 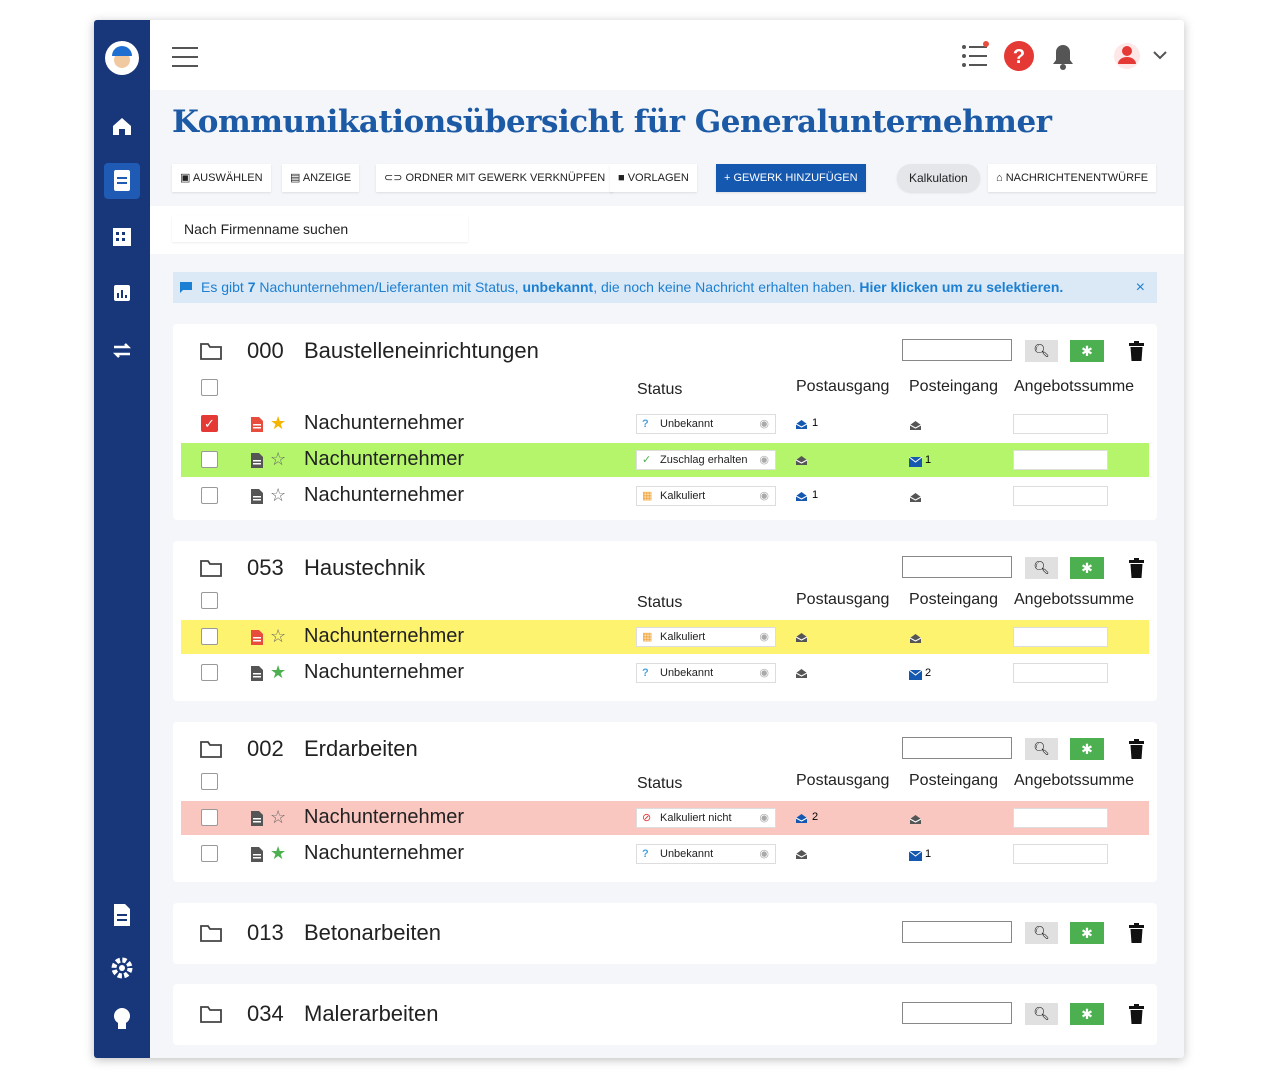 I want to click on status-label: Kalkuliert, so click(x=683, y=496).